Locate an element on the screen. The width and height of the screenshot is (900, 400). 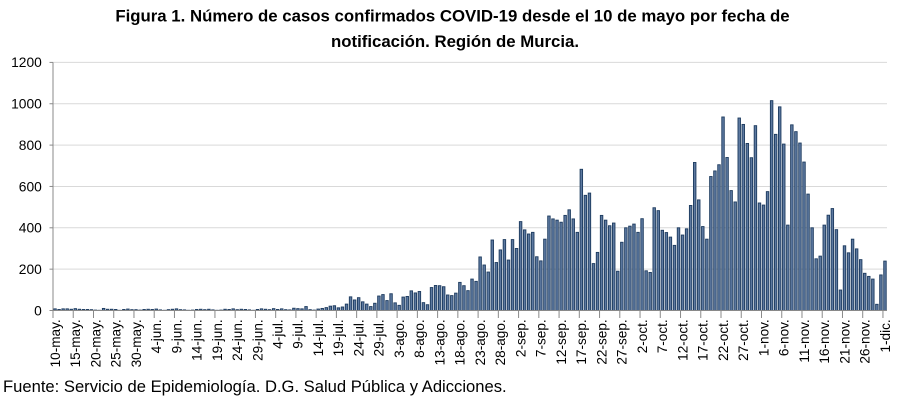
svg-text: 20-may. is located at coordinates (95, 343).